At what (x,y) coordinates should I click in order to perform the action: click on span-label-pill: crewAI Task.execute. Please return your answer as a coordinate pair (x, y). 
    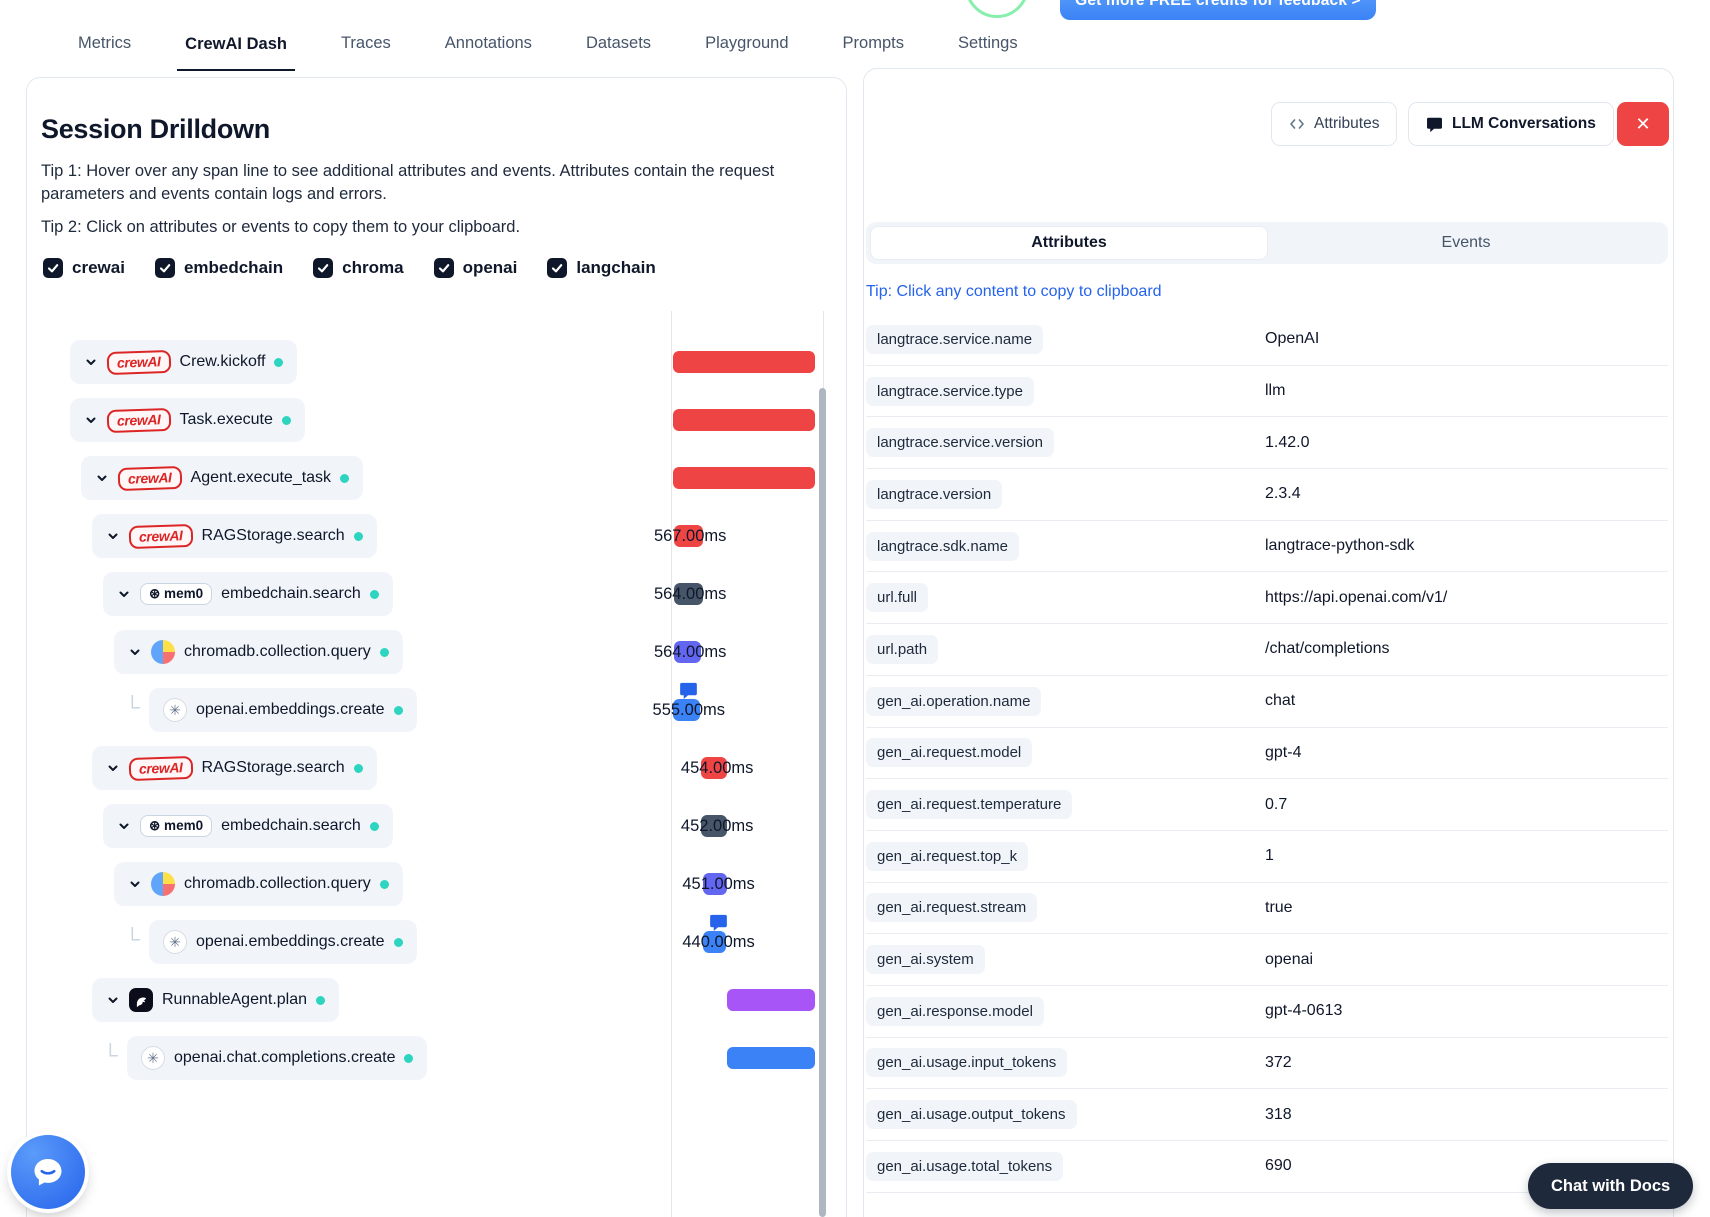
    Looking at the image, I should click on (187, 420).